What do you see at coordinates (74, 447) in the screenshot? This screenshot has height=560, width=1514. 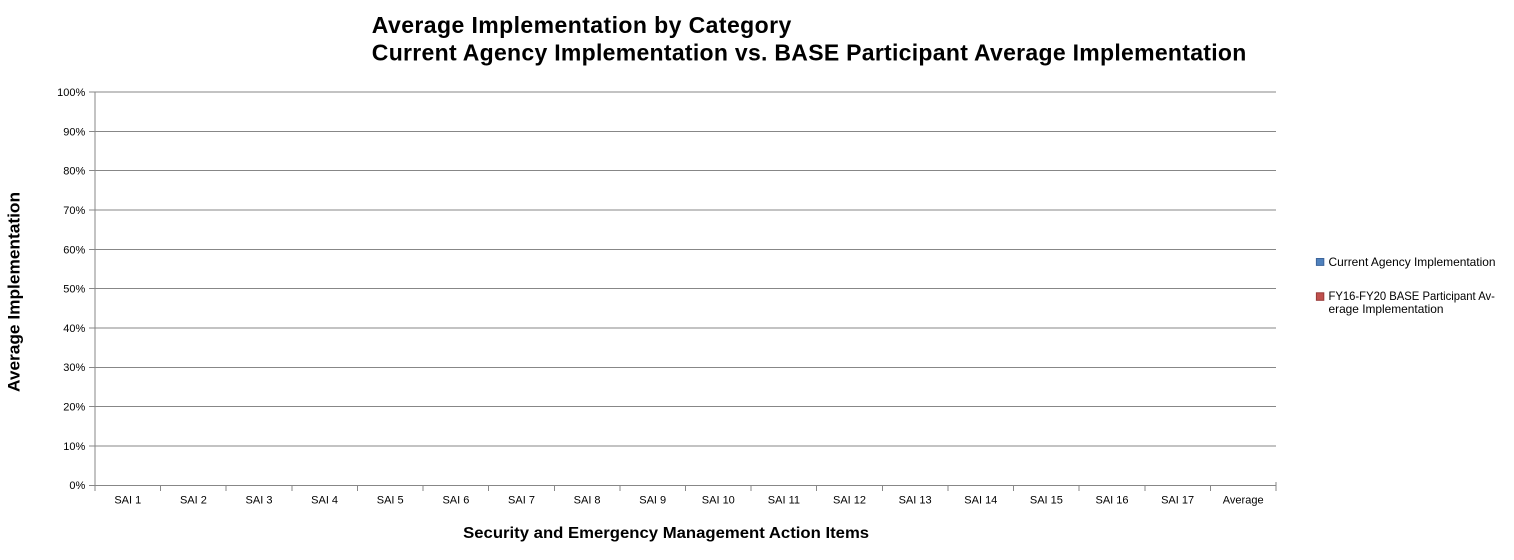 I see `svg-text: 10%` at bounding box center [74, 447].